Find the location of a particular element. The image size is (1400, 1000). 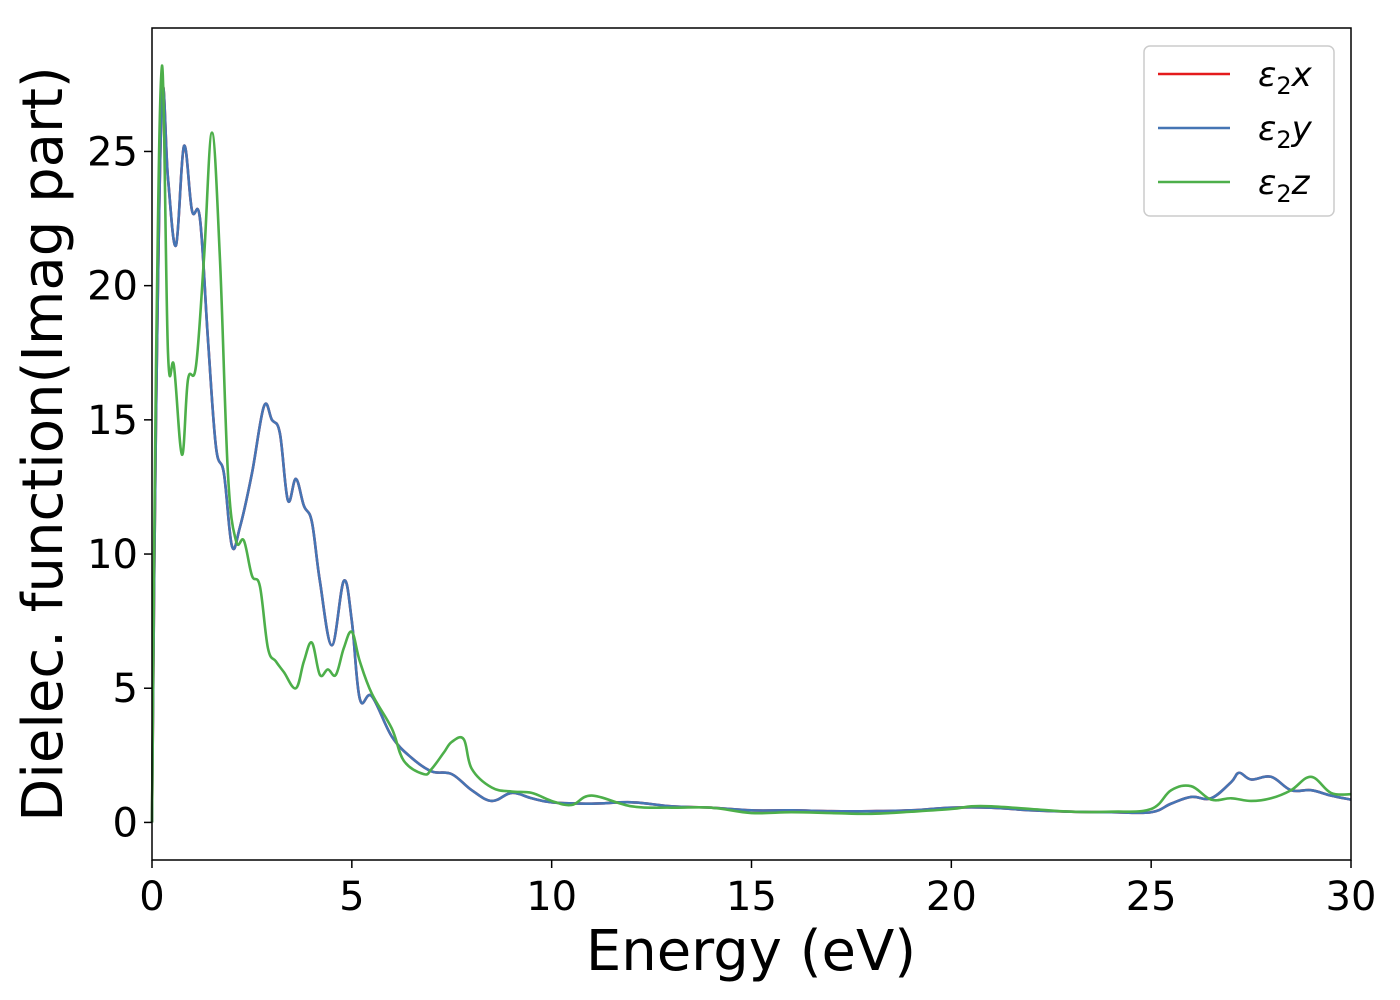

y-axis-label: Dielec. function(Imag part) is located at coordinates (43, 444).